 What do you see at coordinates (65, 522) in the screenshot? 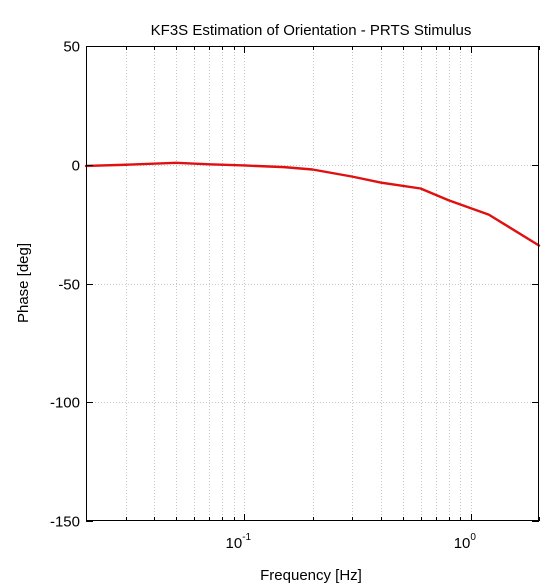
I see `y-tick-label: -150` at bounding box center [65, 522].